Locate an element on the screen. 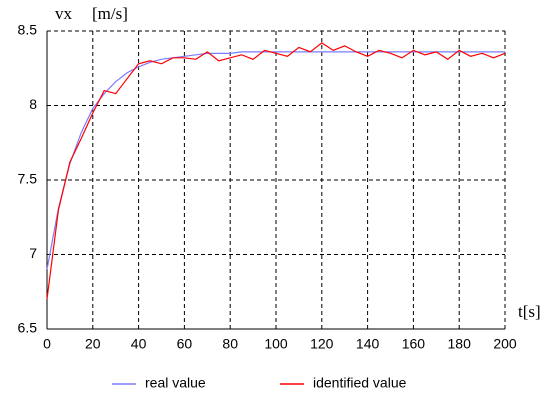 The height and width of the screenshot is (403, 550). y-tick-label: 7 is located at coordinates (33, 253).